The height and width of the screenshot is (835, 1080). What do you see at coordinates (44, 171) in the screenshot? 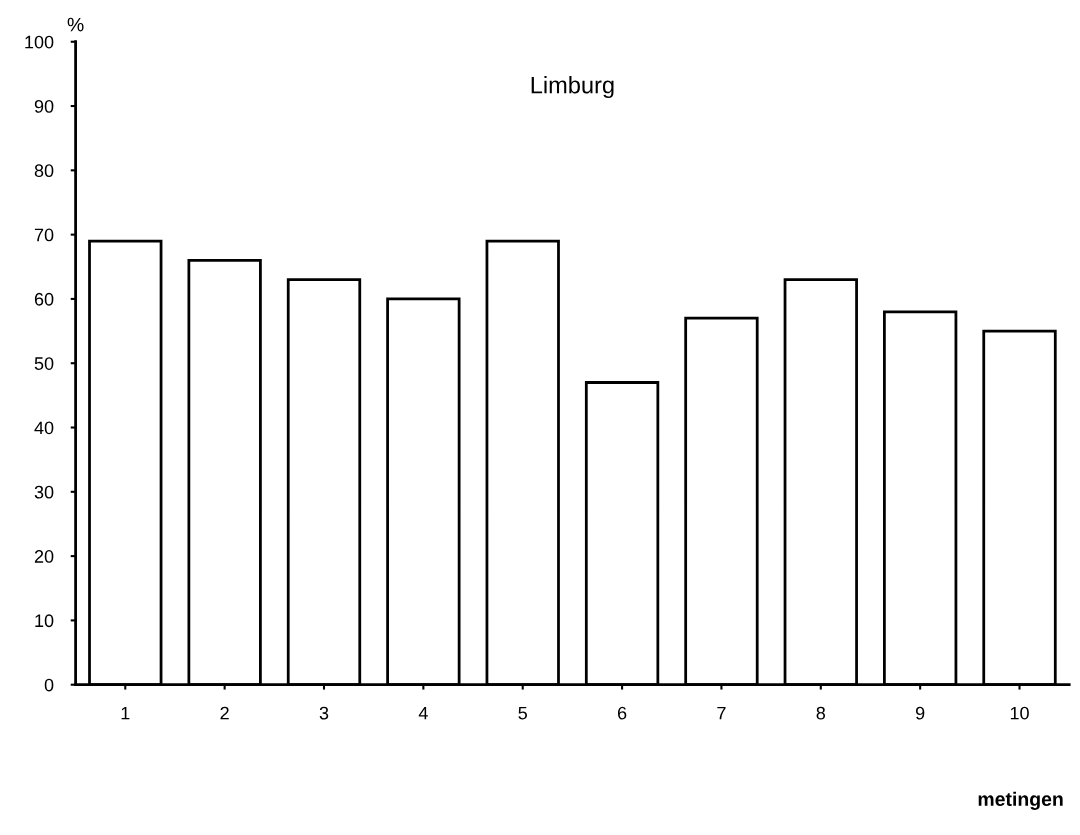
I see `y-tick-label: 80` at bounding box center [44, 171].